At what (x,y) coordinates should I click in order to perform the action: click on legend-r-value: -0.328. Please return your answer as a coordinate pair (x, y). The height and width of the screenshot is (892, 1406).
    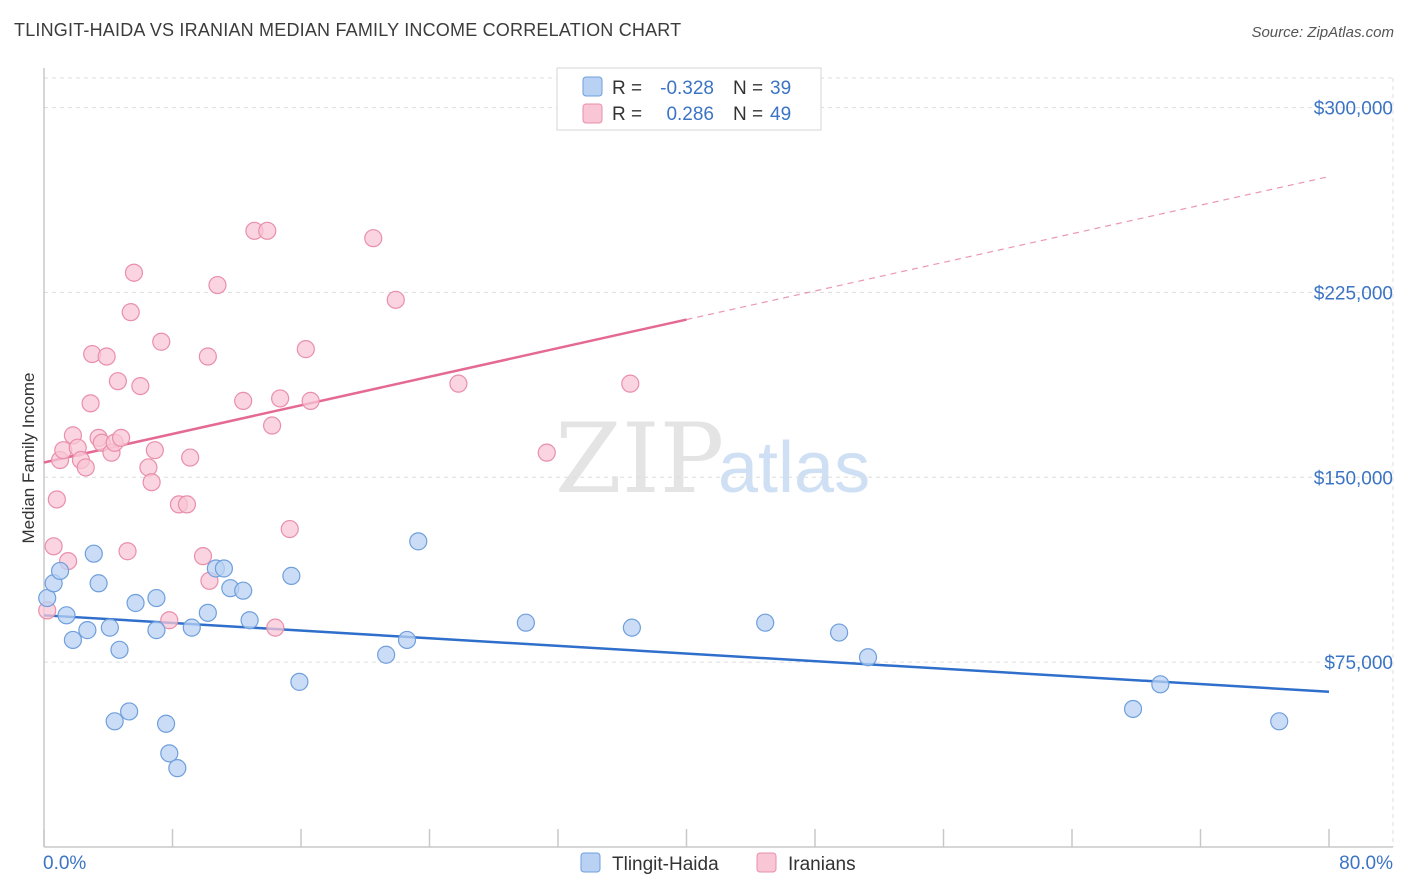
    Looking at the image, I should click on (687, 88).